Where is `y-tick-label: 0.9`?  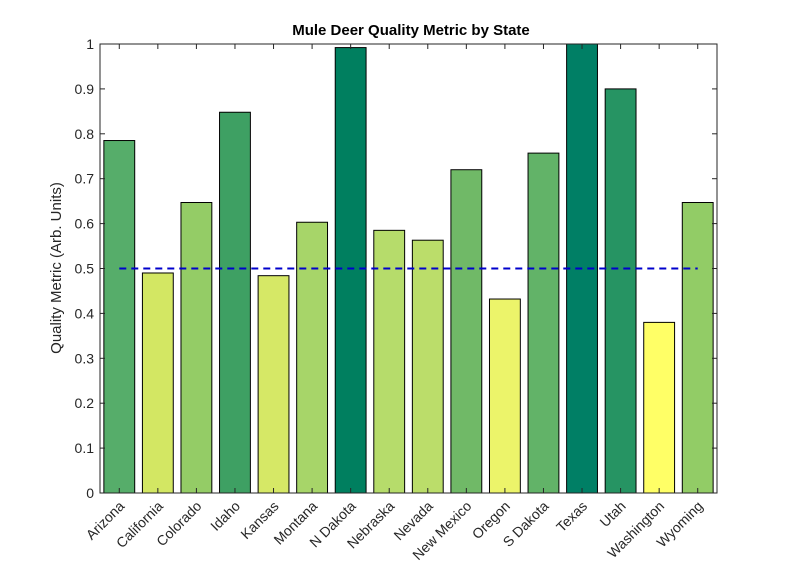 y-tick-label: 0.9 is located at coordinates (85, 89).